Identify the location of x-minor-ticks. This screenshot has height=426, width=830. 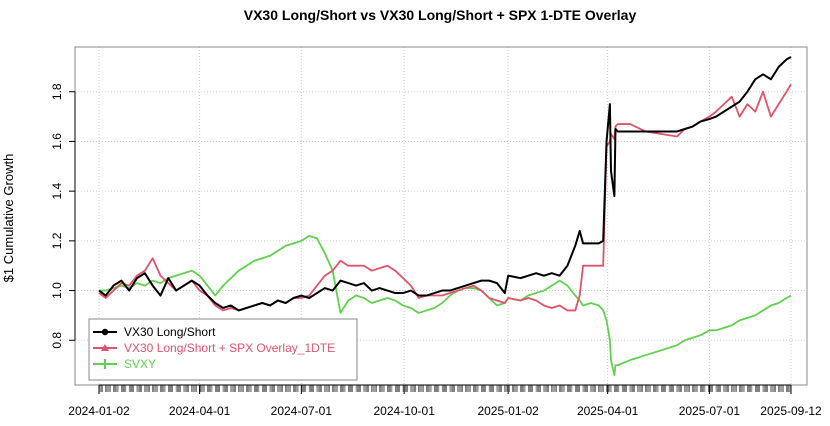
(445, 388).